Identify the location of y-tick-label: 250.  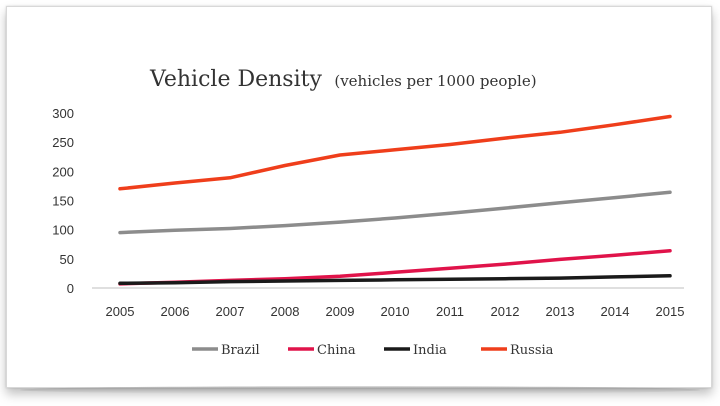
(63, 142).